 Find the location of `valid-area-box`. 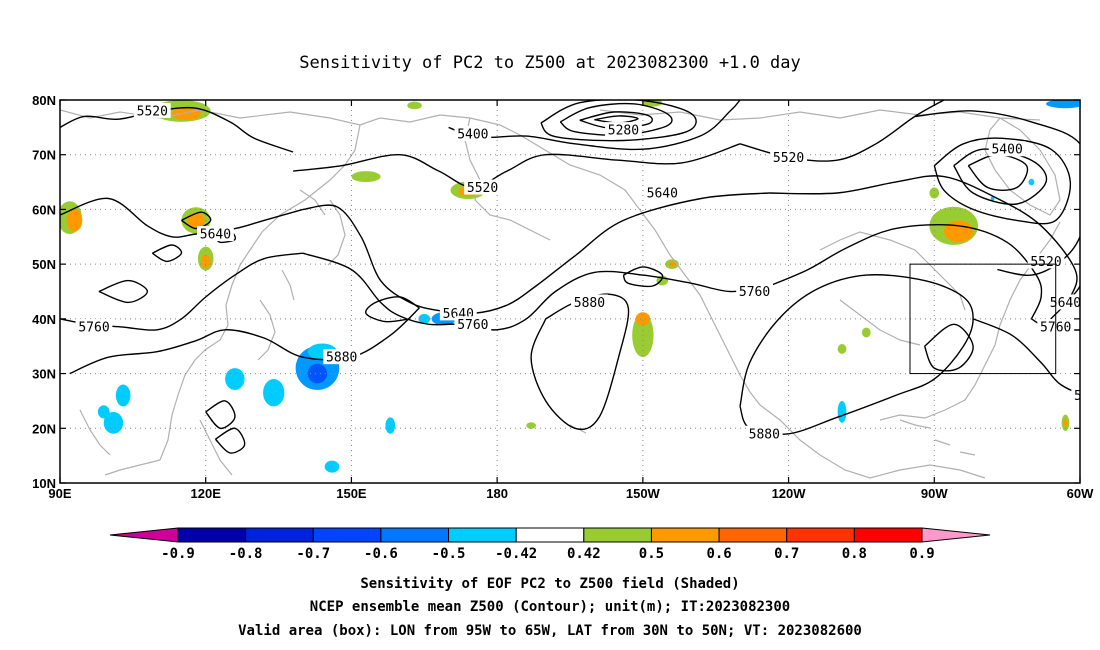

valid-area-box is located at coordinates (983, 319).